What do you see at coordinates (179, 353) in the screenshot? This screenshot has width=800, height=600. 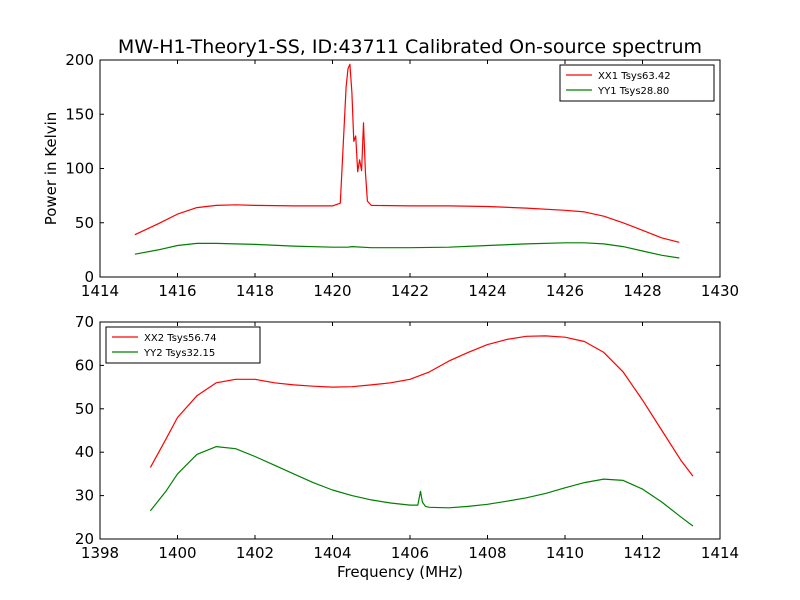 I see `legend-label: YY2 Tsys32.15` at bounding box center [179, 353].